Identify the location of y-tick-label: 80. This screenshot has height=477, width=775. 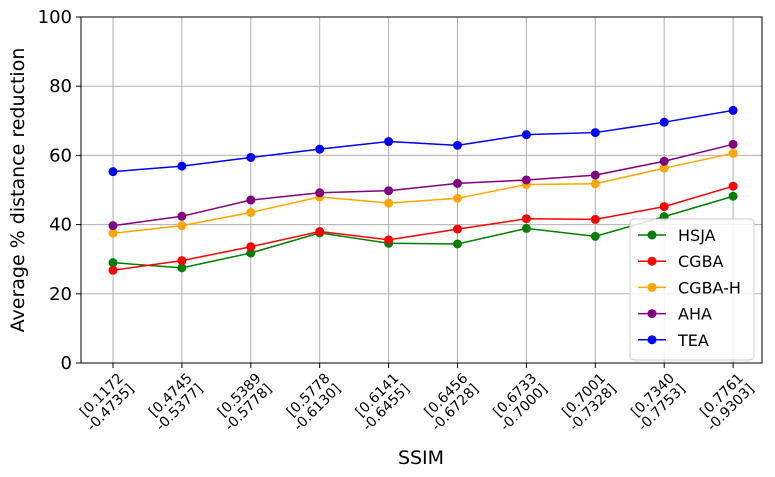
(60, 86).